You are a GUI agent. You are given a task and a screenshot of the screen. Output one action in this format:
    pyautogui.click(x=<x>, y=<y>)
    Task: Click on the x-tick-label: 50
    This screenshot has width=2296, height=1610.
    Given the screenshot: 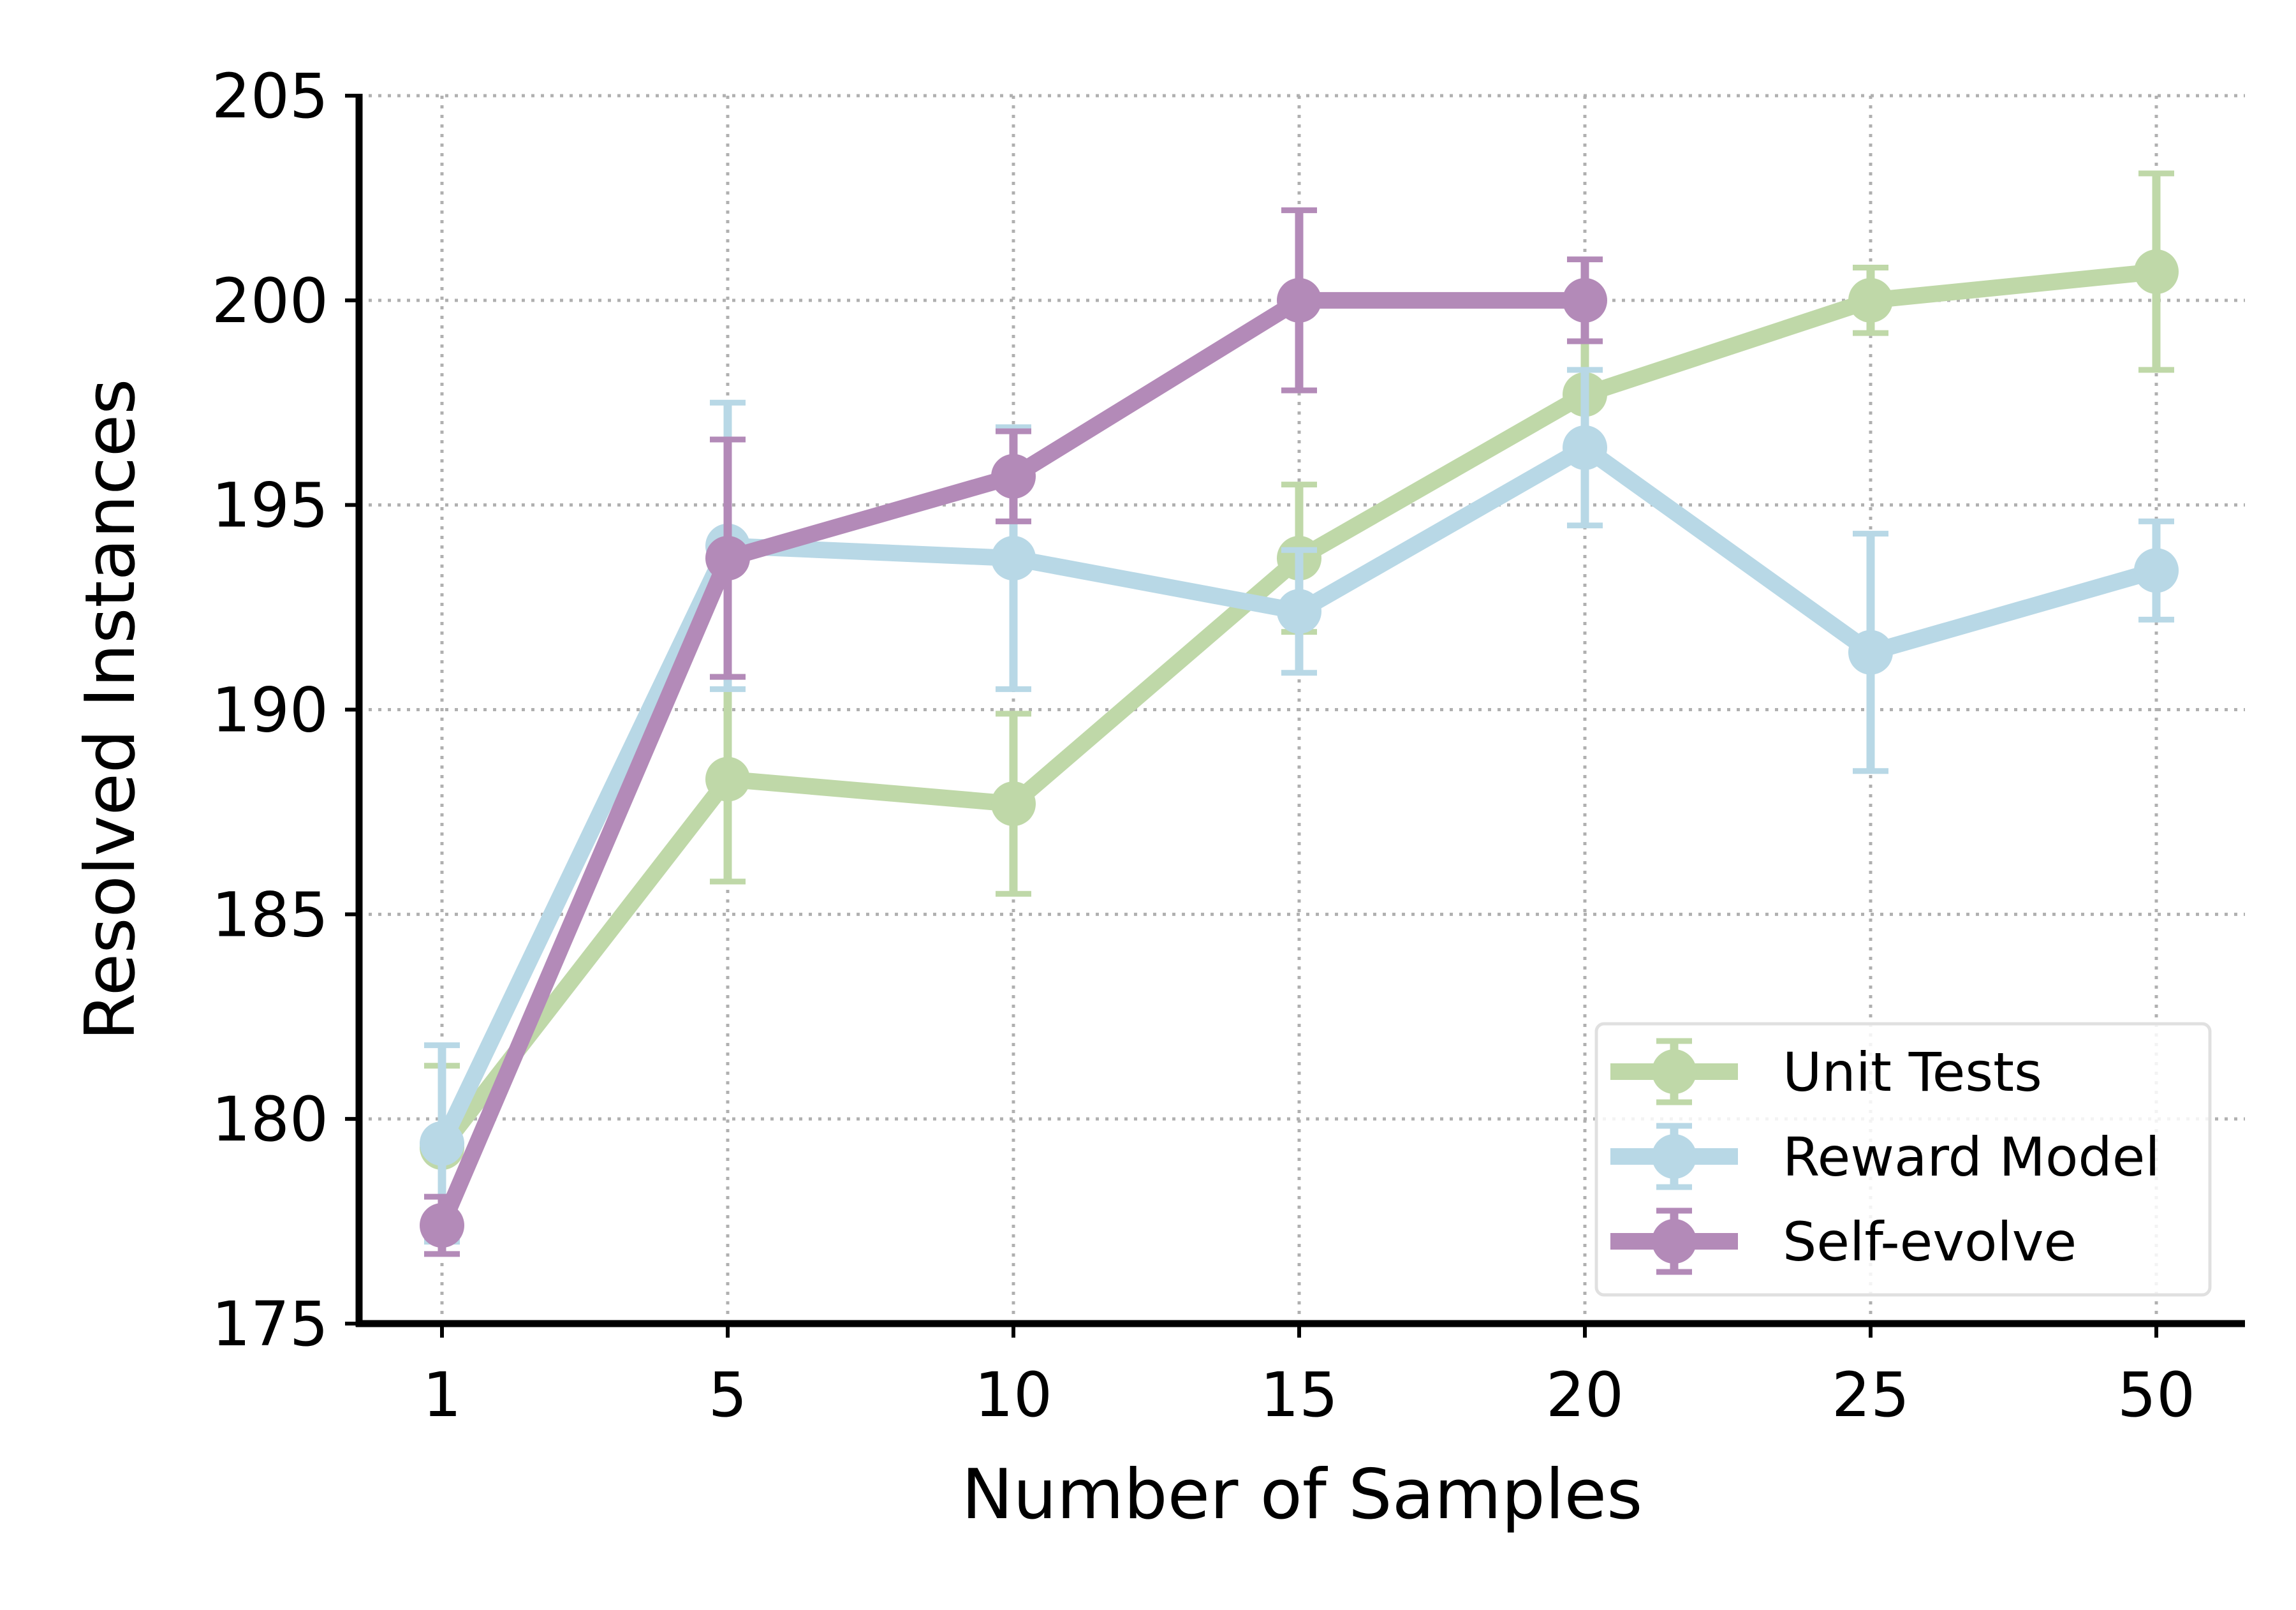 What is the action you would take?
    pyautogui.click(x=2156, y=1395)
    